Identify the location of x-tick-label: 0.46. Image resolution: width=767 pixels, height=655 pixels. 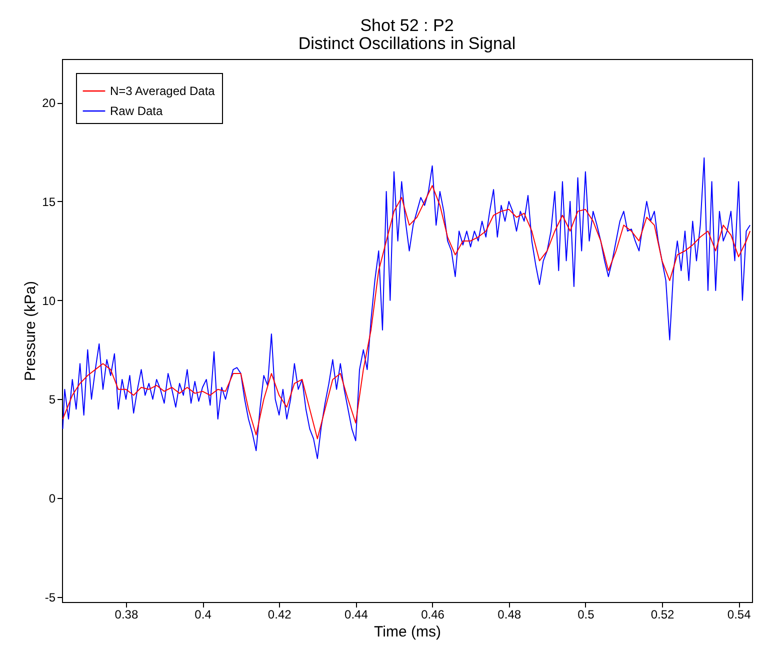
(433, 615).